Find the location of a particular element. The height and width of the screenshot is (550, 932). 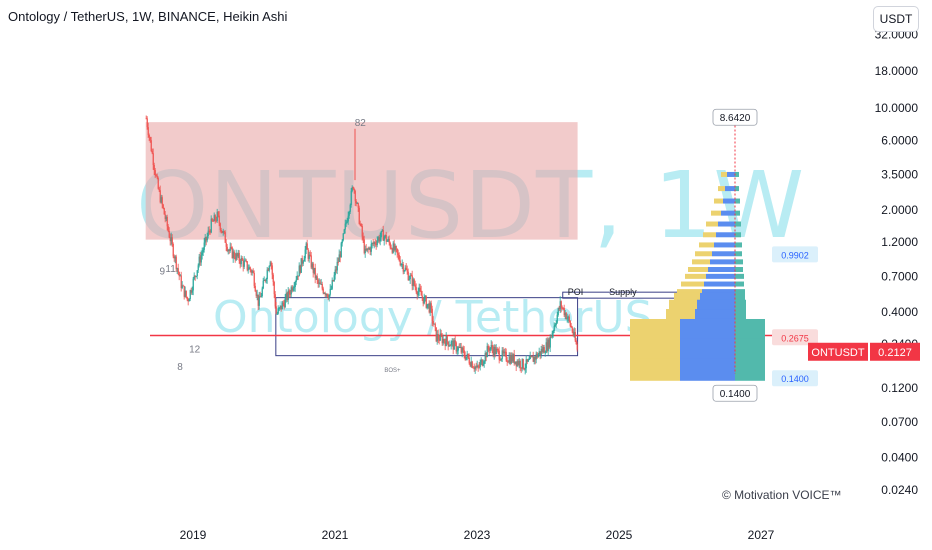

currency-button: USDT is located at coordinates (896, 19).